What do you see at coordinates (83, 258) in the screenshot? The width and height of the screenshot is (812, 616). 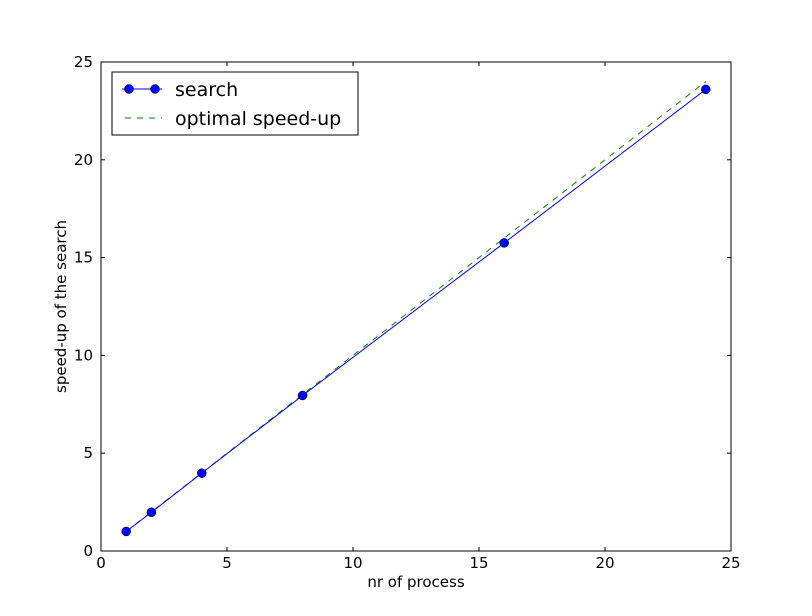 I see `y-tick-label-15: 15` at bounding box center [83, 258].